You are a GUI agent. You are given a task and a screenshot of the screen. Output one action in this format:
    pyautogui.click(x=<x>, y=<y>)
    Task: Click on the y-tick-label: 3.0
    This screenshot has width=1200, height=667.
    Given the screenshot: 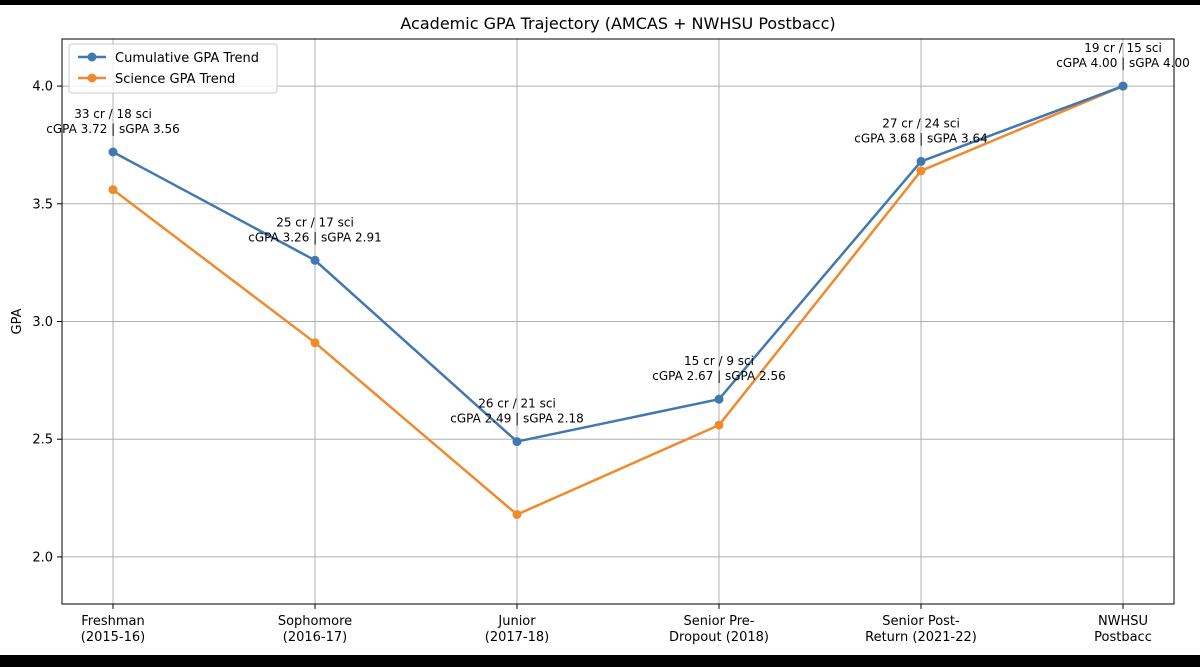 What is the action you would take?
    pyautogui.click(x=42, y=322)
    